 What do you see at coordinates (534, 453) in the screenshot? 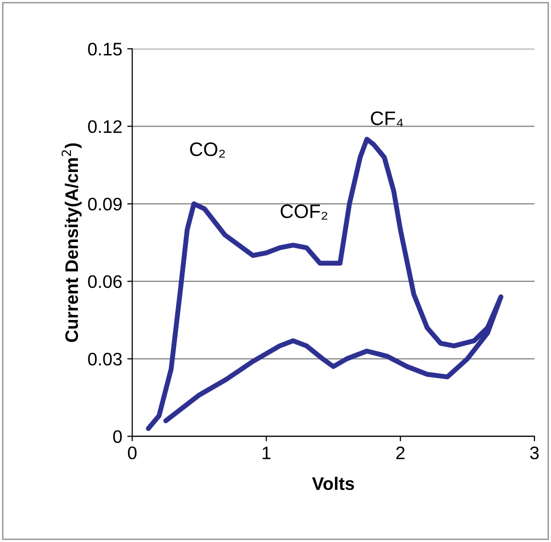
I see `x-tick-label: 3` at bounding box center [534, 453].